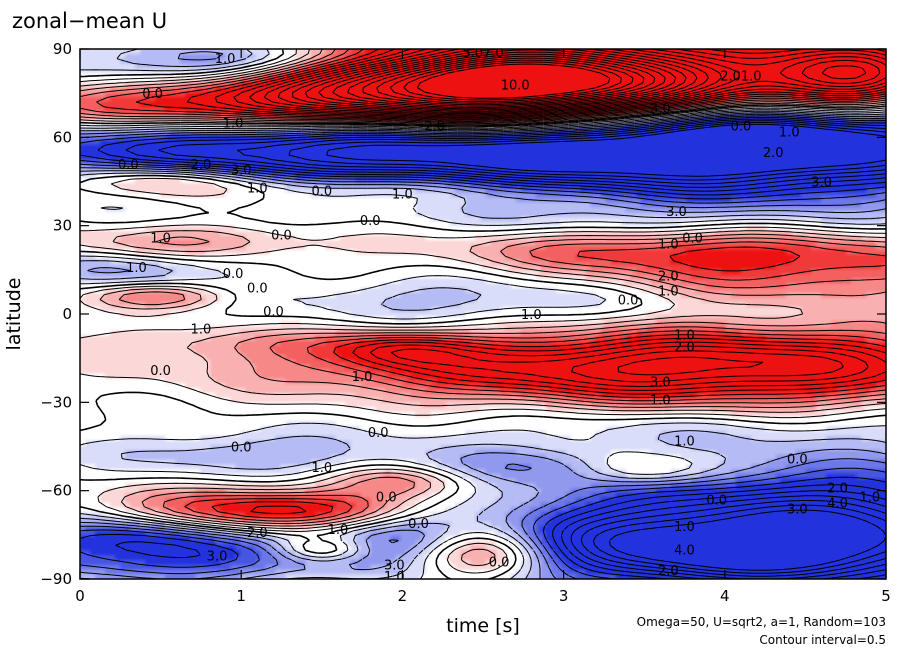  Describe the element at coordinates (403, 596) in the screenshot. I see `x-tick-label: 2` at that location.